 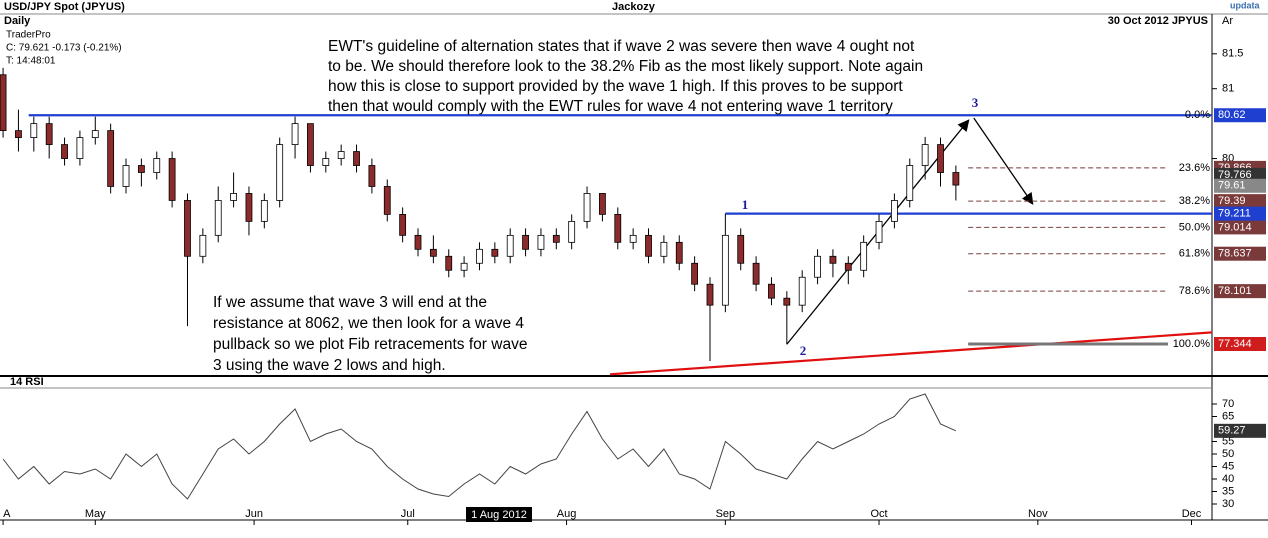 What do you see at coordinates (1228, 404) in the screenshot?
I see `y-tick-label: 70` at bounding box center [1228, 404].